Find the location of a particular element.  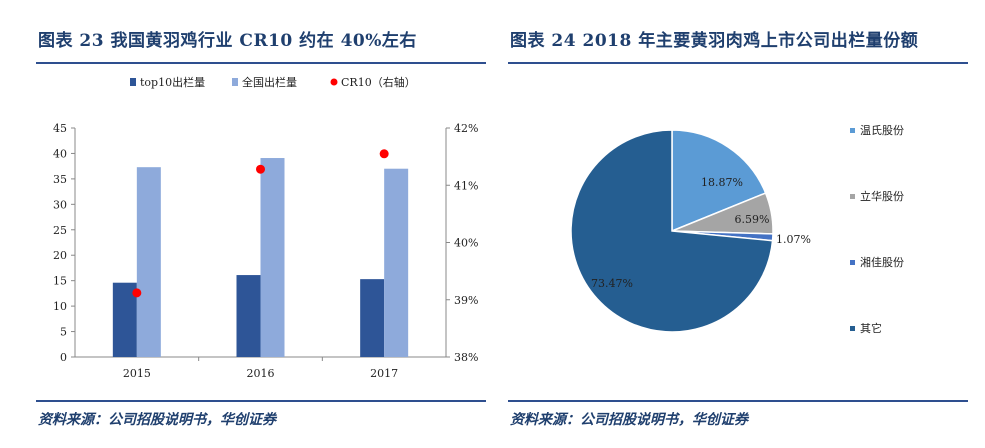

bar-全国出栏量-2016 is located at coordinates (272, 257).